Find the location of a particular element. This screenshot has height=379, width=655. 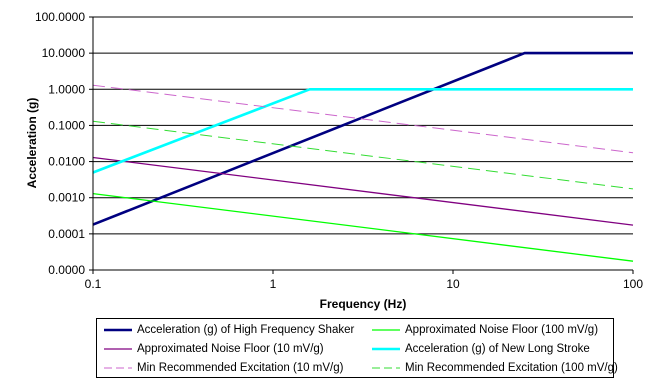

y-tick-label: 0.0000 is located at coordinates (66, 270).